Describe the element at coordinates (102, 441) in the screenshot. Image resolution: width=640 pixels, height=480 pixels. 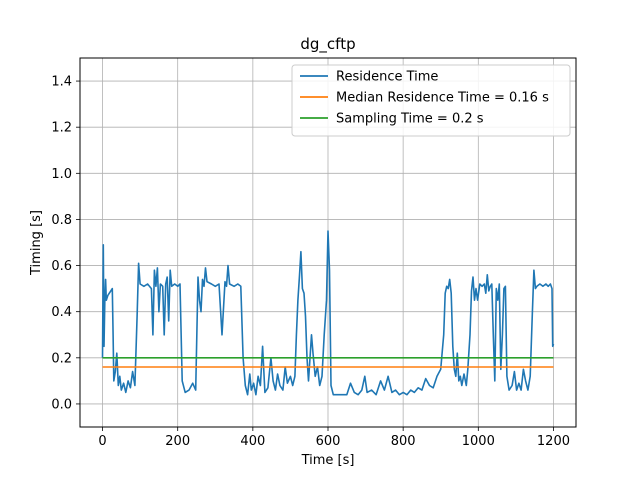
I see `x-tick-label: 0` at that location.